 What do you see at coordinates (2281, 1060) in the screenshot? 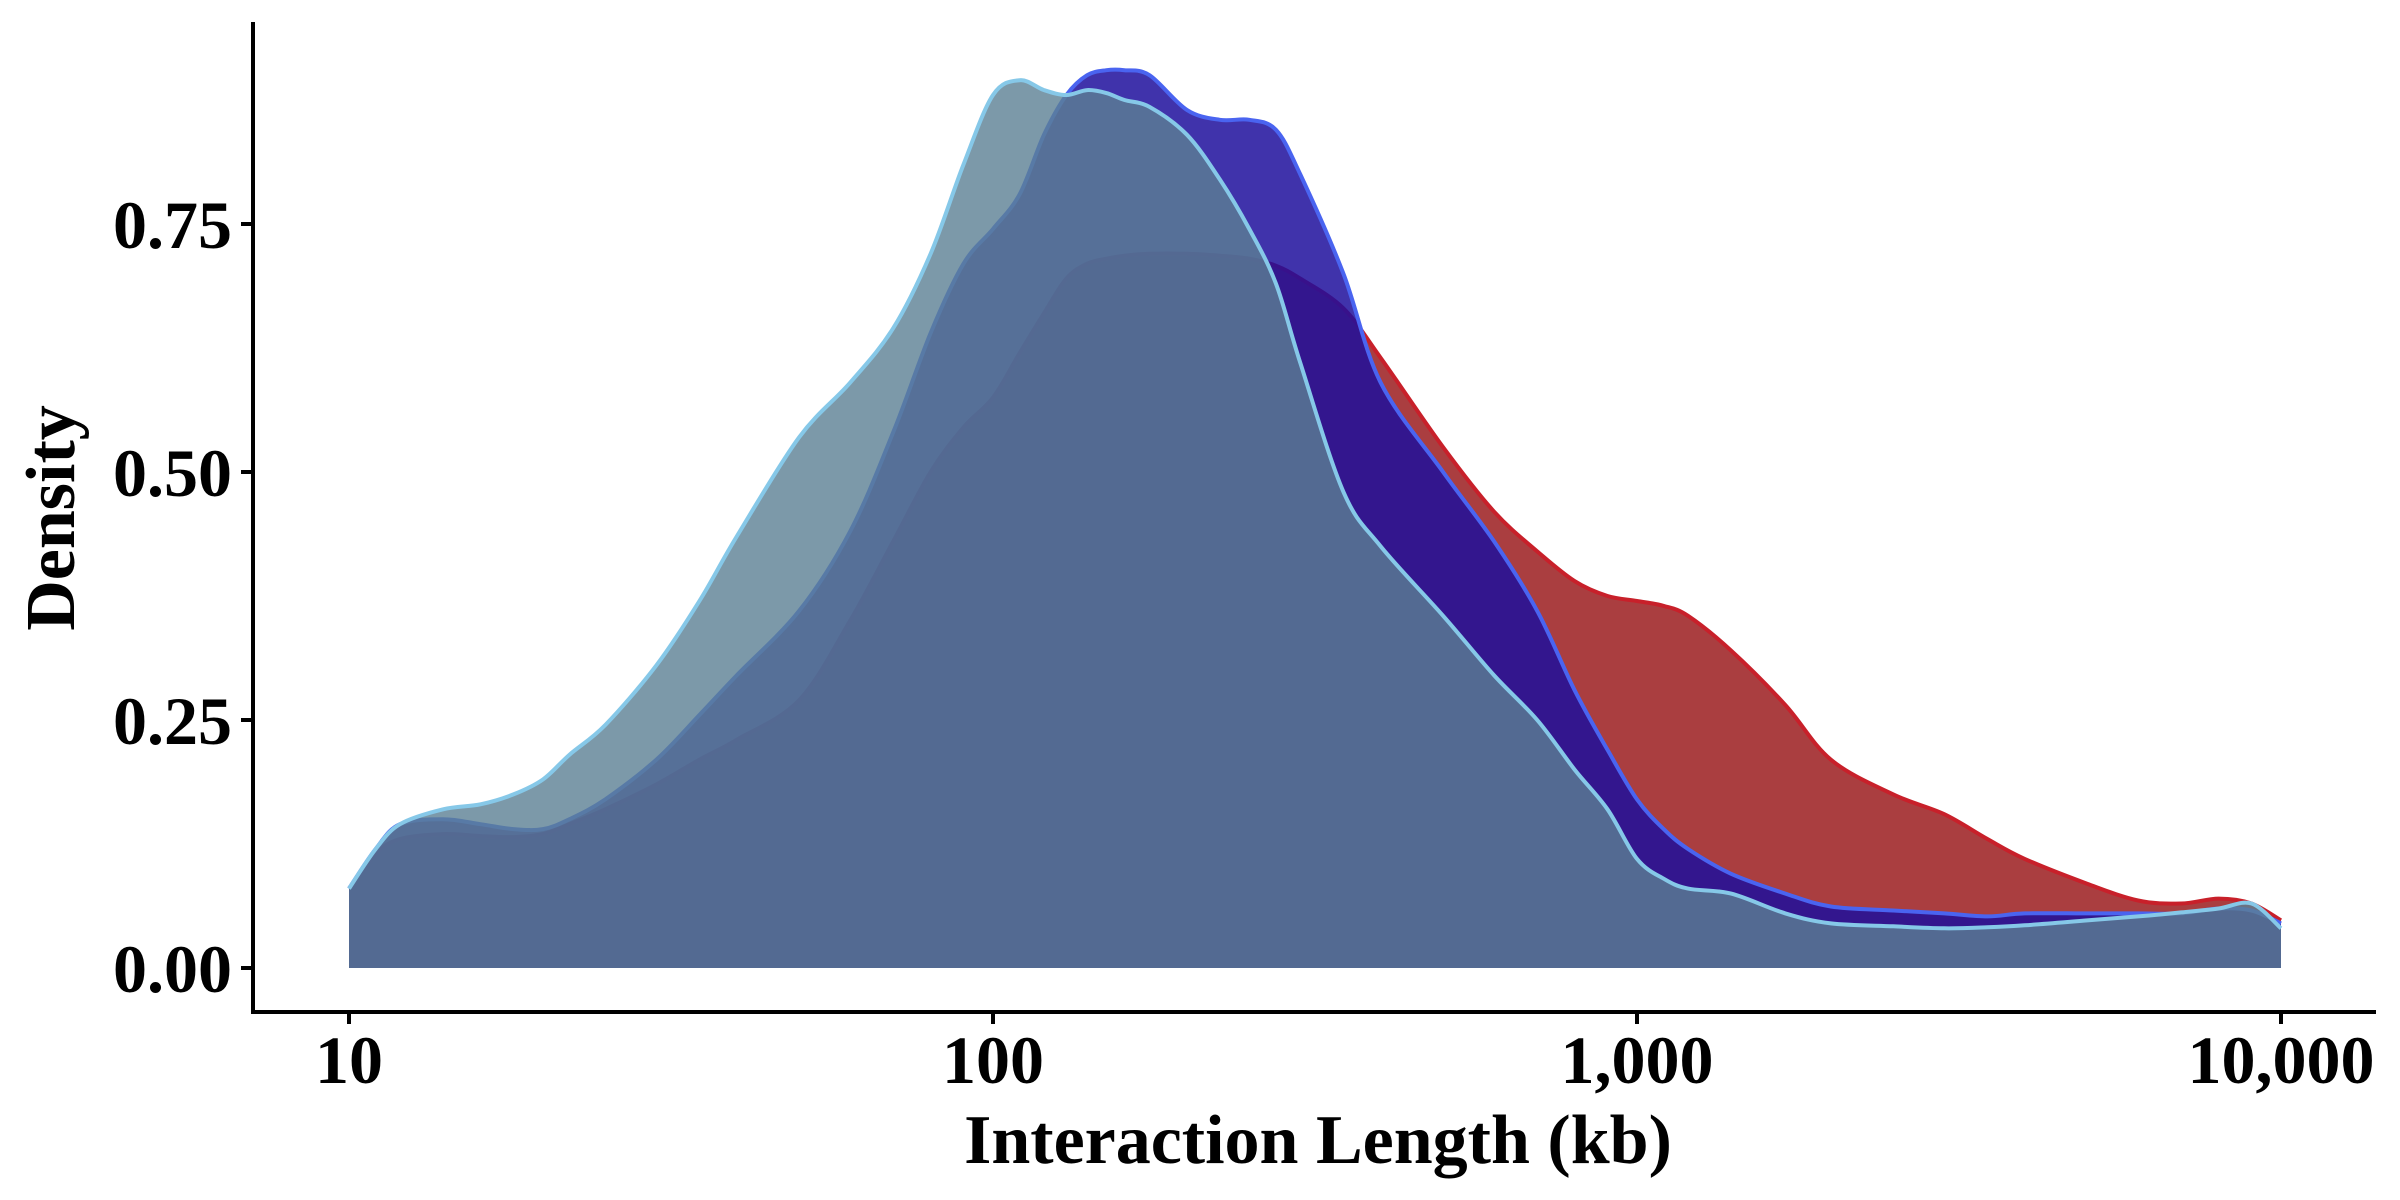
I see `x-tick-label: 10,000` at bounding box center [2281, 1060].